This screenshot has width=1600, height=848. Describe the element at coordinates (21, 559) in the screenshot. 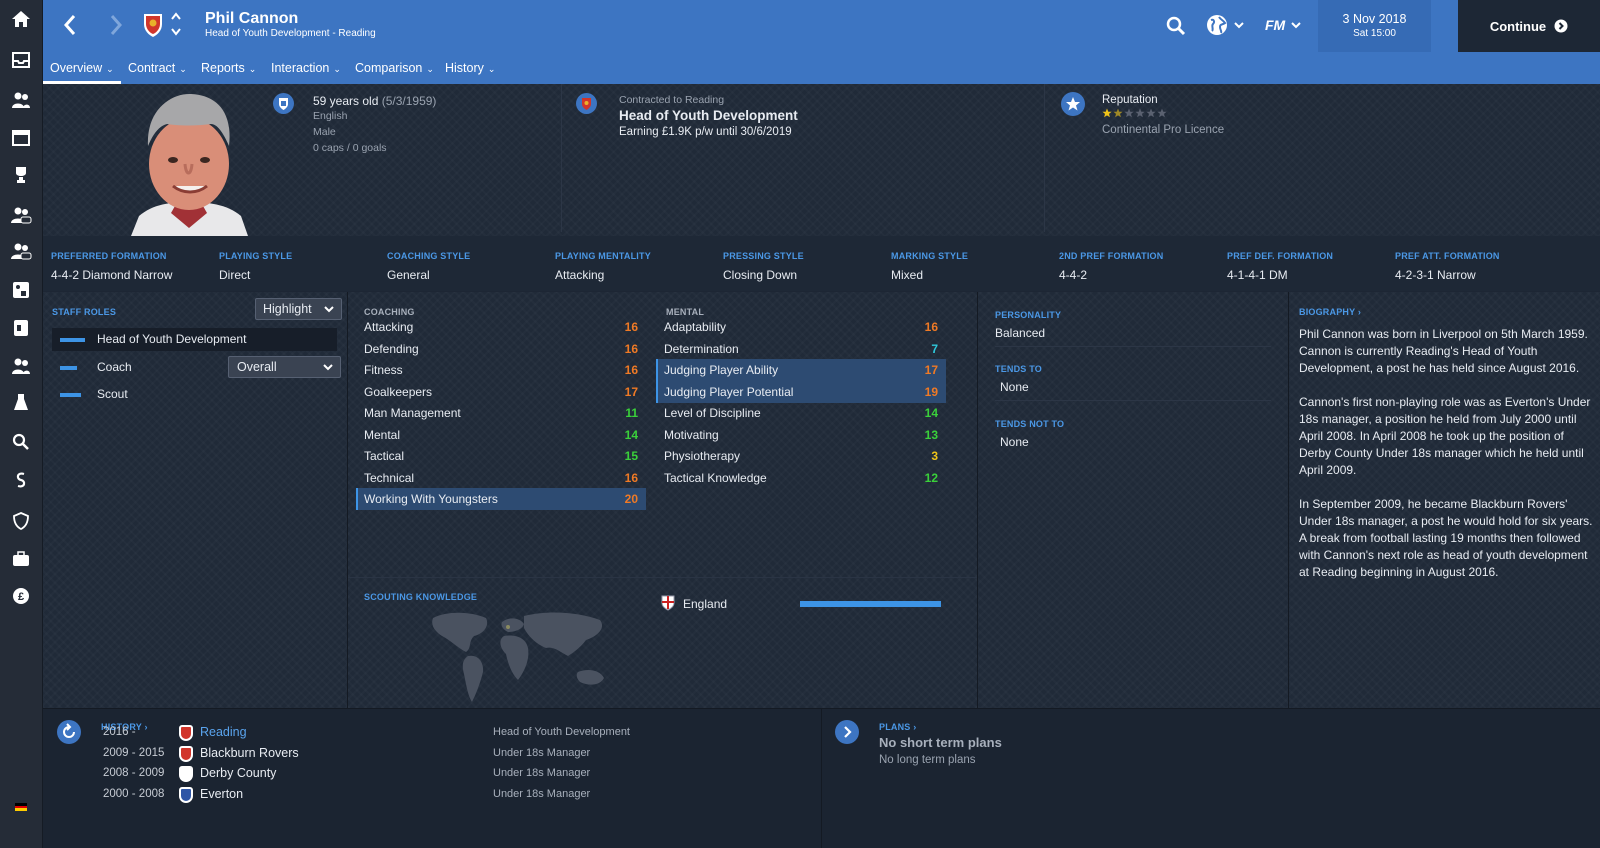

I see `transfers-icon` at that location.